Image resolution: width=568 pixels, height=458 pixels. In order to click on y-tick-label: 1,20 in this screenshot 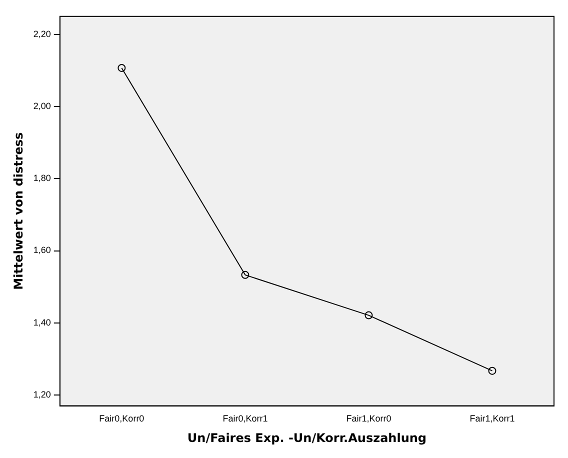, I will do `click(42, 394)`.